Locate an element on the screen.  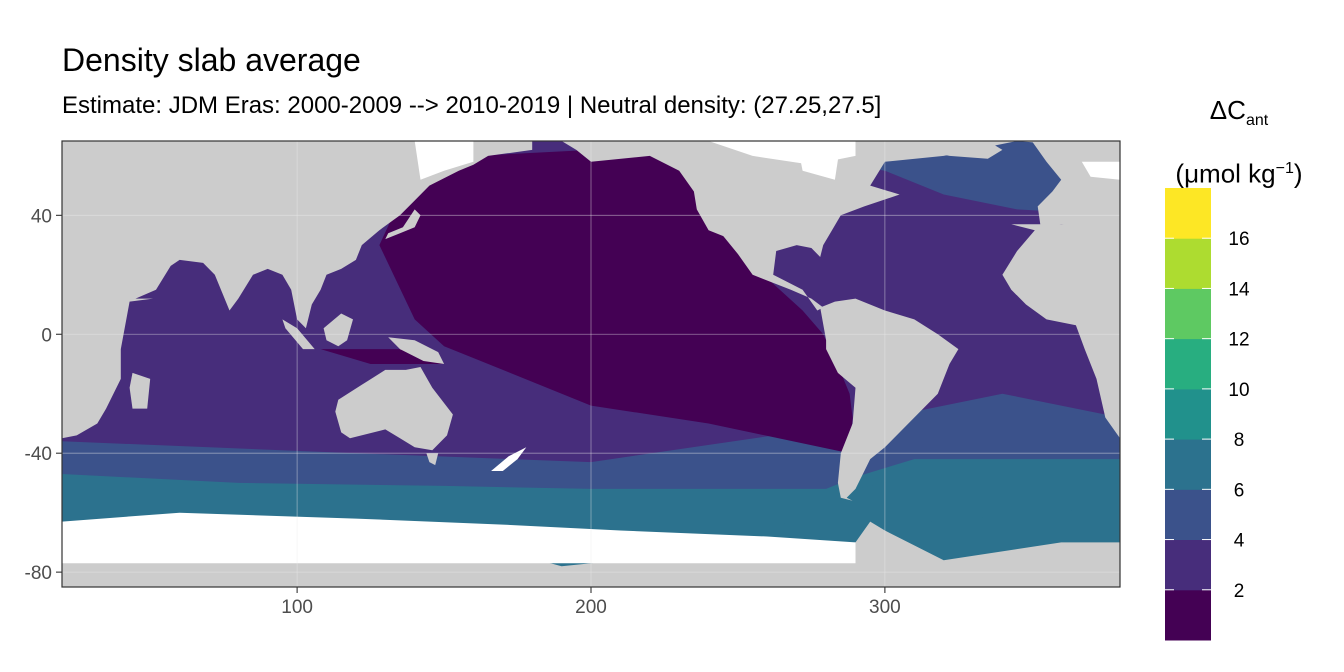
legend-title: ΔCant (μmol kg−1) is located at coordinates (1239, 142).